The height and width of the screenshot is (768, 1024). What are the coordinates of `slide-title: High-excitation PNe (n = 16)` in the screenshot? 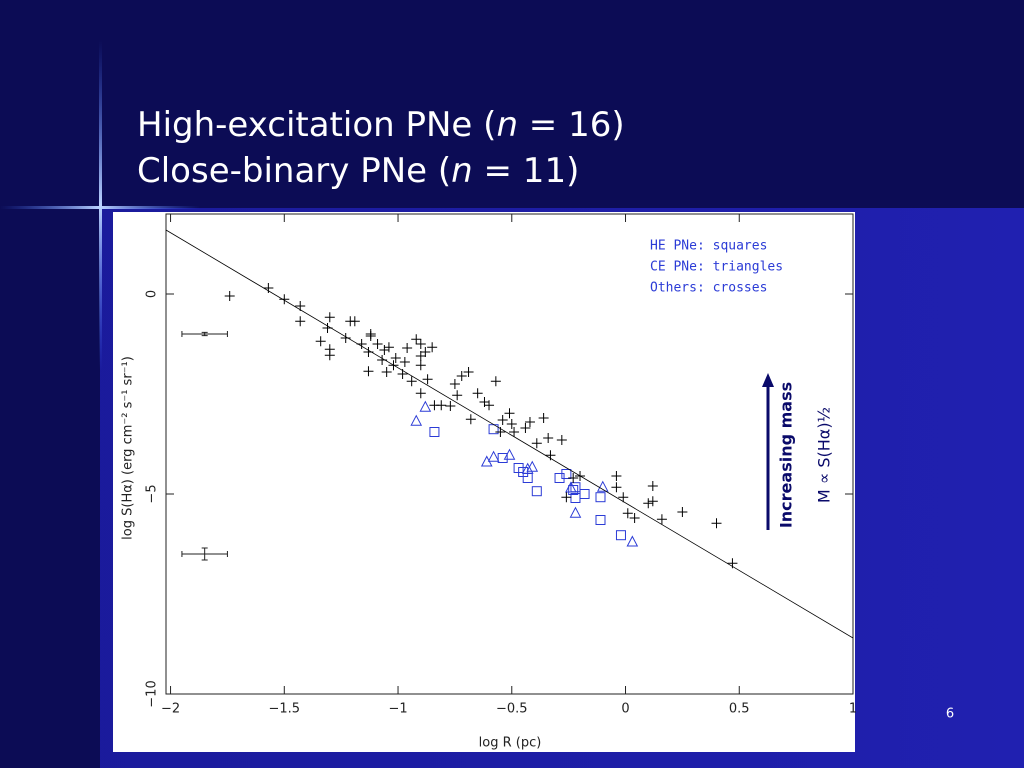 It's located at (381, 125).